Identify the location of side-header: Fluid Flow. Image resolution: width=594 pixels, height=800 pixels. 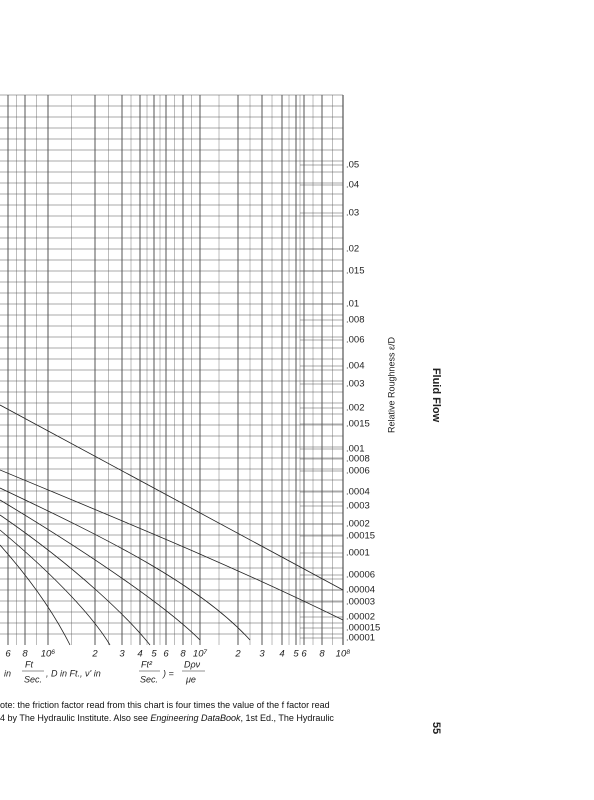
(436, 395).